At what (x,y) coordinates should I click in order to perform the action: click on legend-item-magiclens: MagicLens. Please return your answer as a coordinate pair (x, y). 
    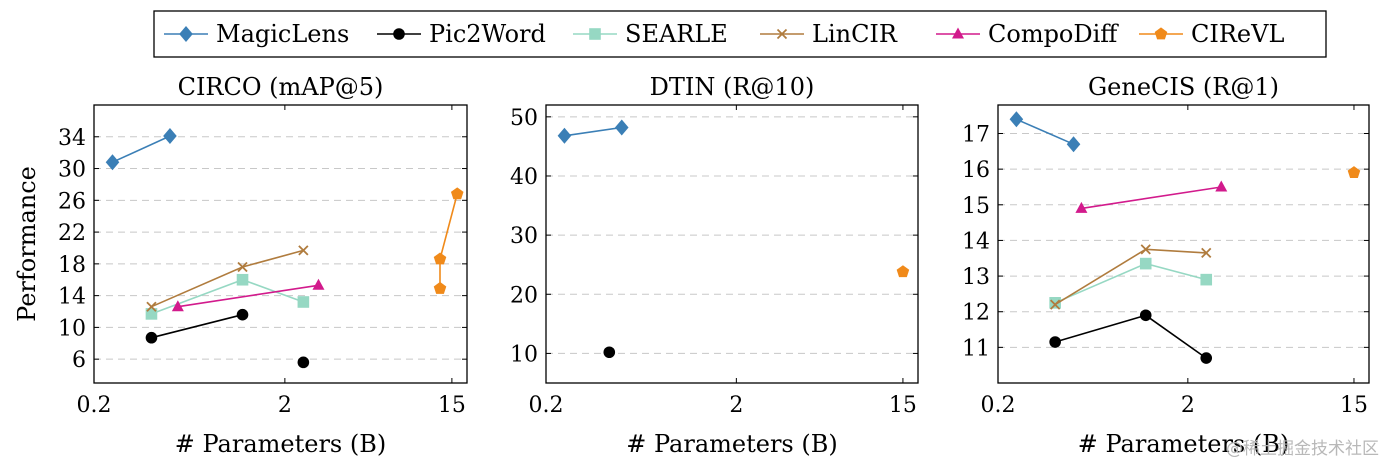
    Looking at the image, I should click on (256, 34).